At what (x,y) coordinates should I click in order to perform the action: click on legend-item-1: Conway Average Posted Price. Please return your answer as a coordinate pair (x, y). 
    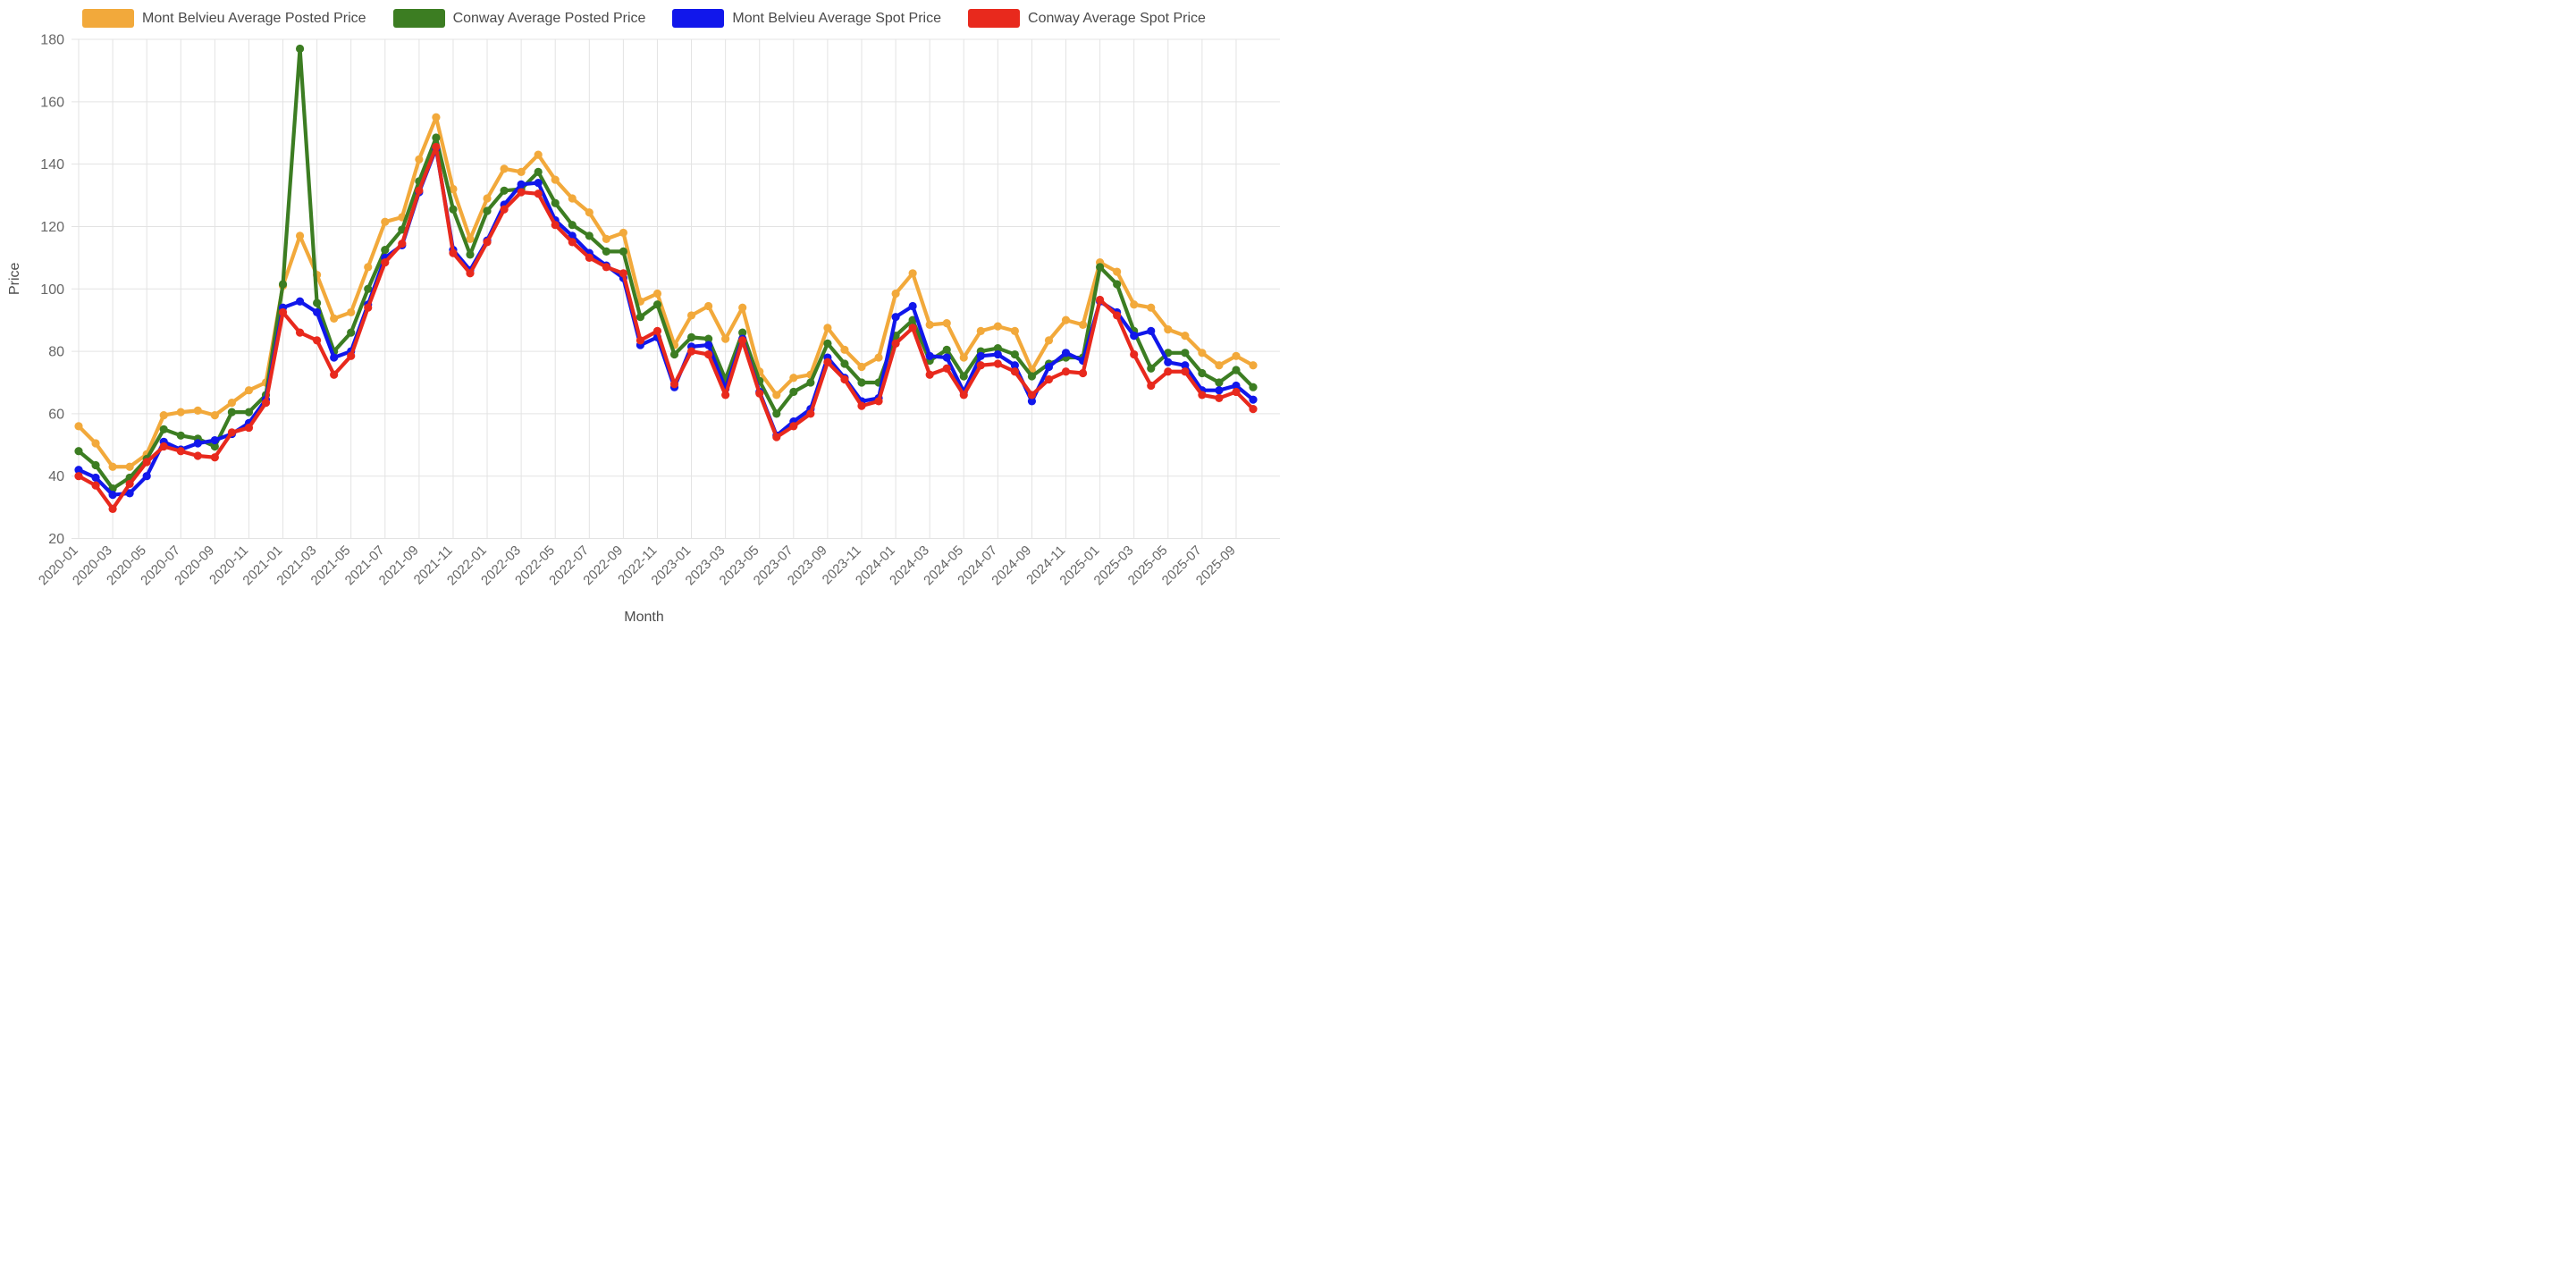
    Looking at the image, I should click on (519, 18).